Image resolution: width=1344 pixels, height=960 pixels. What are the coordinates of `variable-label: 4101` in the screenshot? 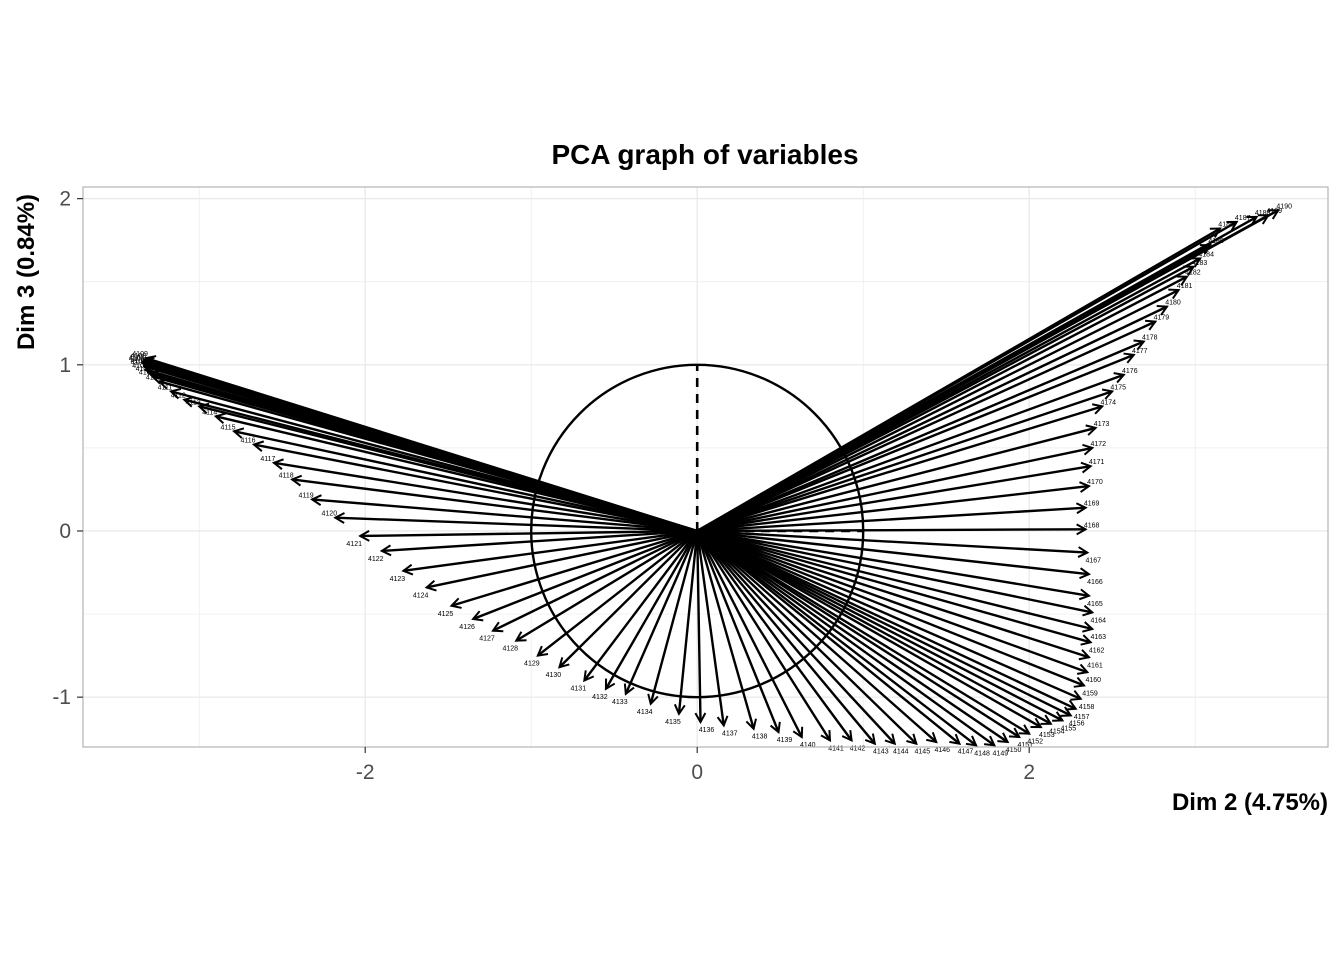 It's located at (147, 372).